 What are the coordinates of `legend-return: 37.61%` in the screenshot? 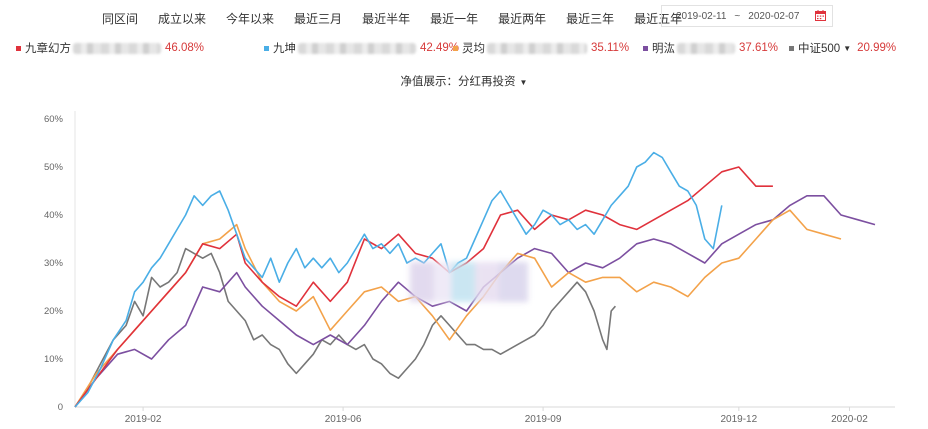 It's located at (759, 48).